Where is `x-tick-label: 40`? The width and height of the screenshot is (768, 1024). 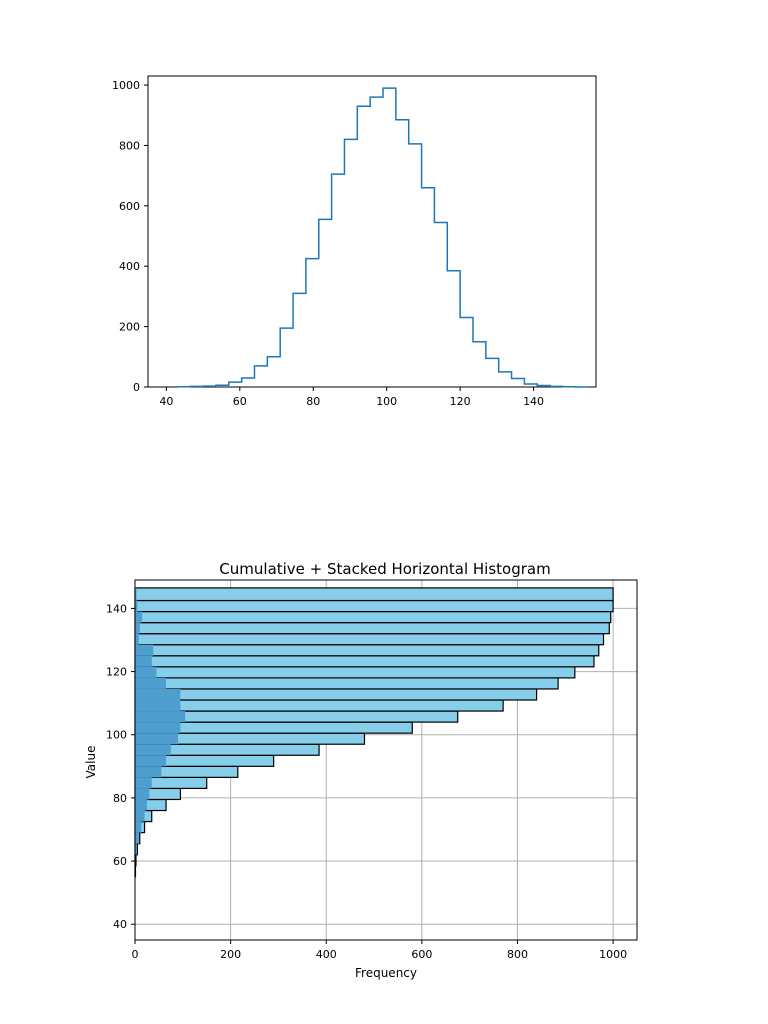 x-tick-label: 40 is located at coordinates (166, 401).